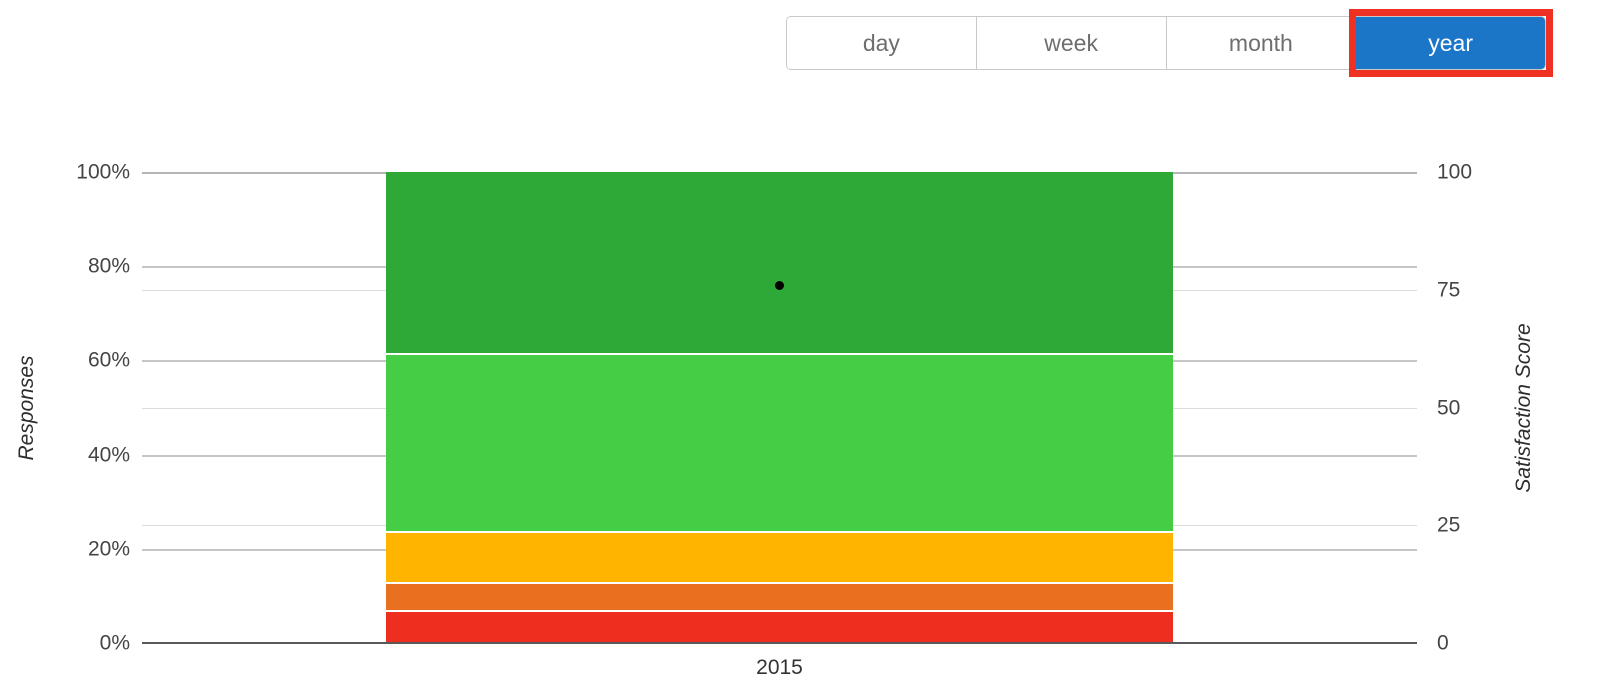 The image size is (1600, 697). What do you see at coordinates (779, 643) in the screenshot?
I see `x-axis-baseline` at bounding box center [779, 643].